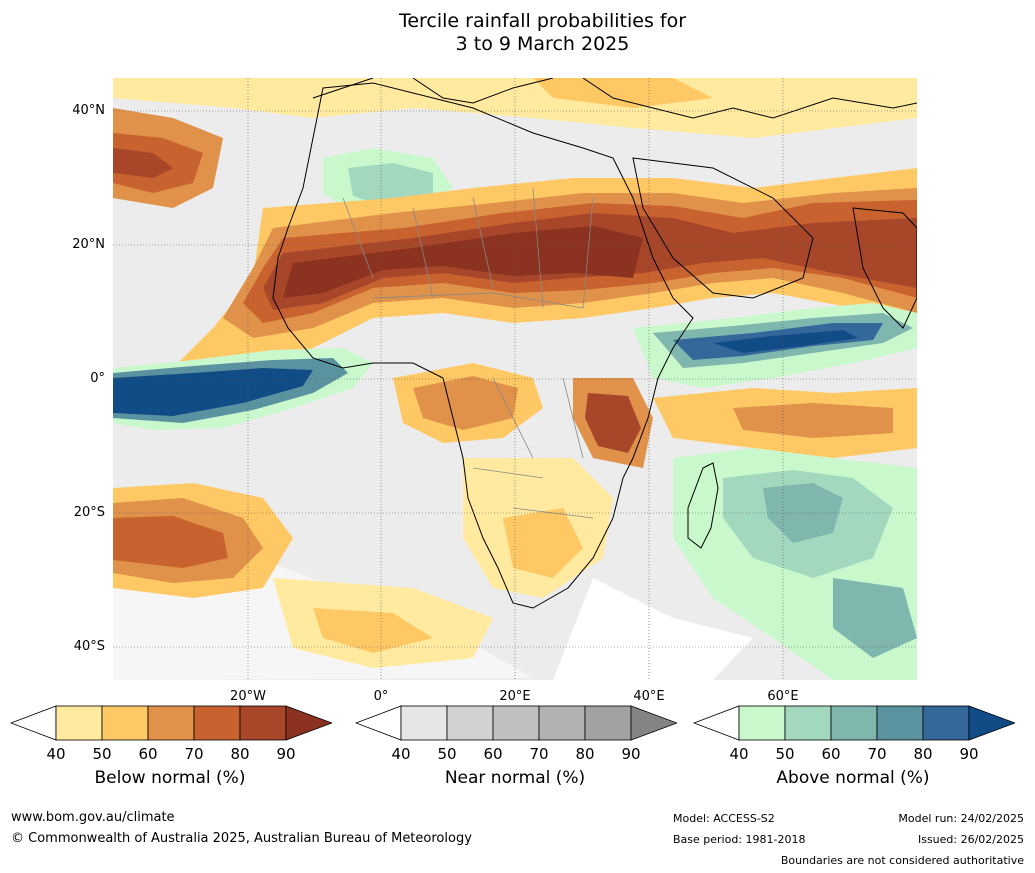  I want to click on lon-label-60e: 60°E, so click(783, 696).